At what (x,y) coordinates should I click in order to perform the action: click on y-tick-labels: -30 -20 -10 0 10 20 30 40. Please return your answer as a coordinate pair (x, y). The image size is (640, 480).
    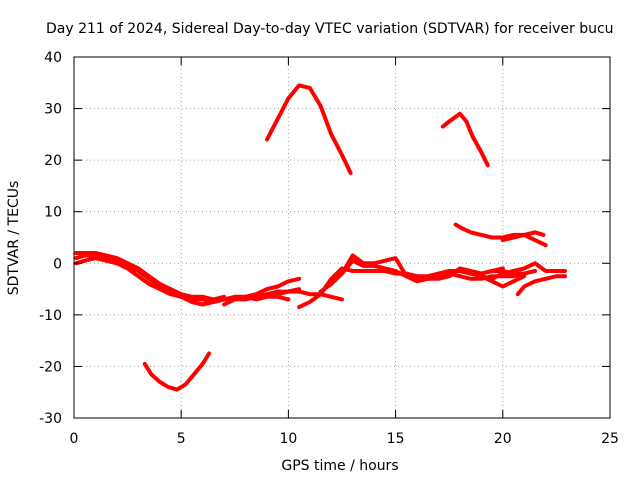
    Looking at the image, I should click on (50, 238).